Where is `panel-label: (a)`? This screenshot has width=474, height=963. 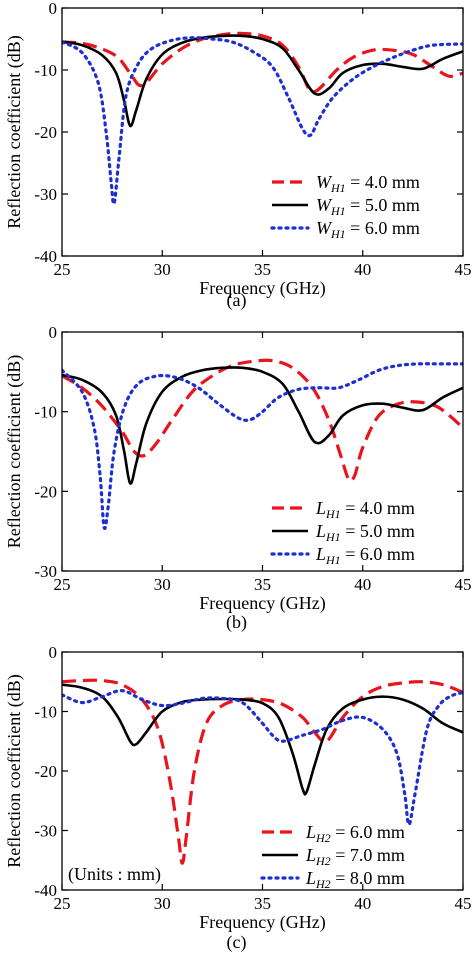
panel-label: (a) is located at coordinates (237, 300).